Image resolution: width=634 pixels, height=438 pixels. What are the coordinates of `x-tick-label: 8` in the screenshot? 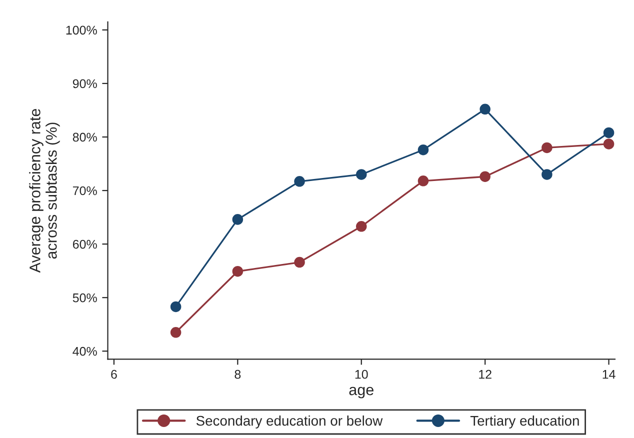 It's located at (237, 374).